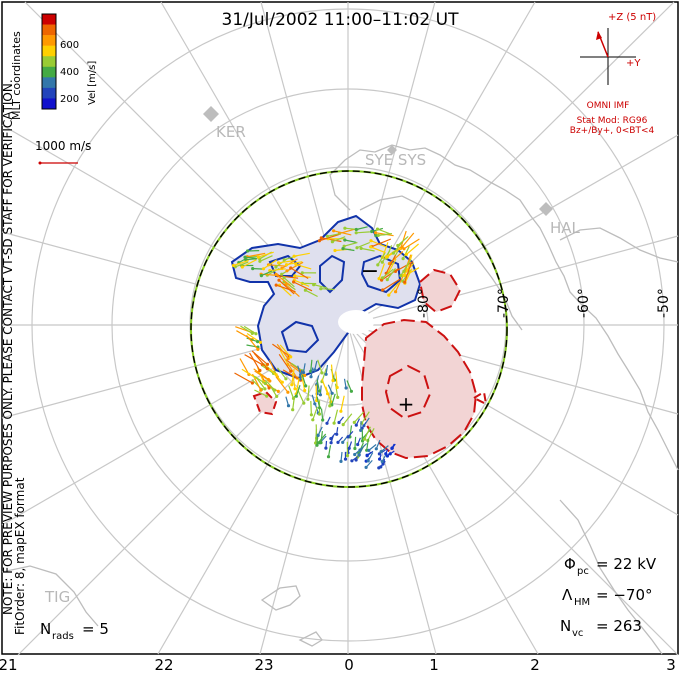 The height and width of the screenshot is (674, 680). What do you see at coordinates (231, 132) in the screenshot?
I see `station-label-ker: KER` at bounding box center [231, 132].